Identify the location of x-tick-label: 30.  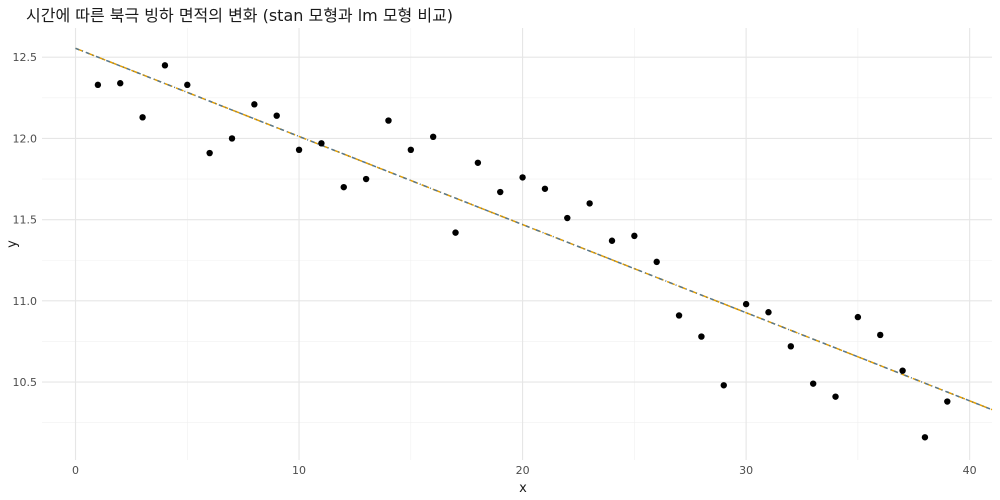
(746, 470).